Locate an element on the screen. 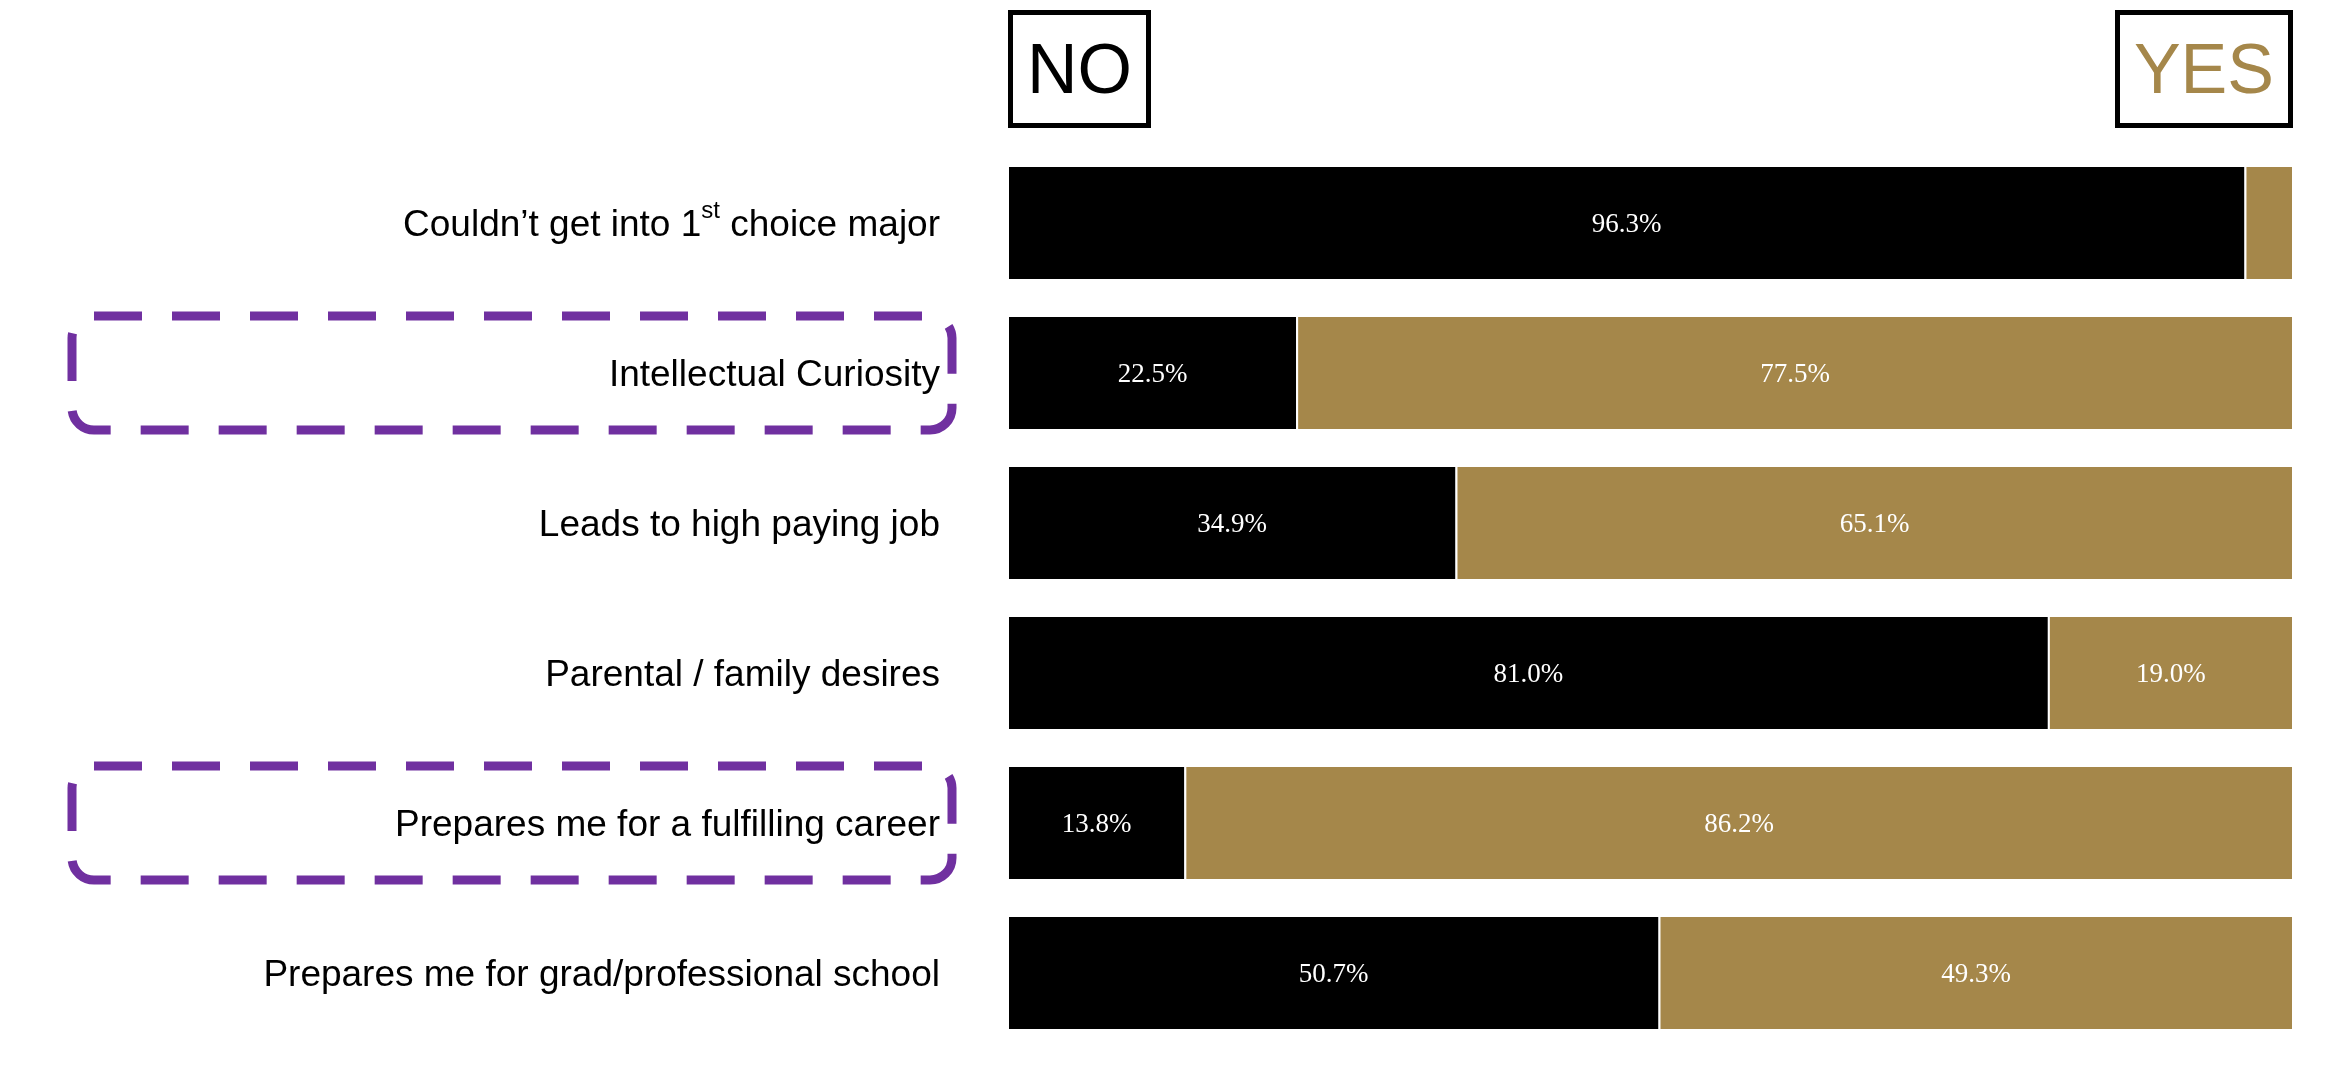 The width and height of the screenshot is (2325, 1071). data-label: 19.0% is located at coordinates (2171, 673).